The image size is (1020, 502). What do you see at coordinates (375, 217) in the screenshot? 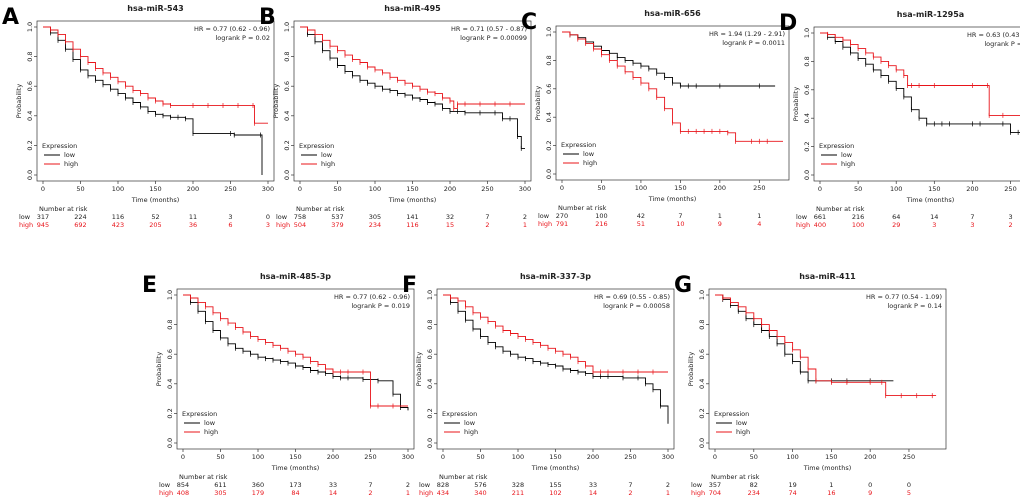
I see `risk-count-low: 305` at bounding box center [375, 217].